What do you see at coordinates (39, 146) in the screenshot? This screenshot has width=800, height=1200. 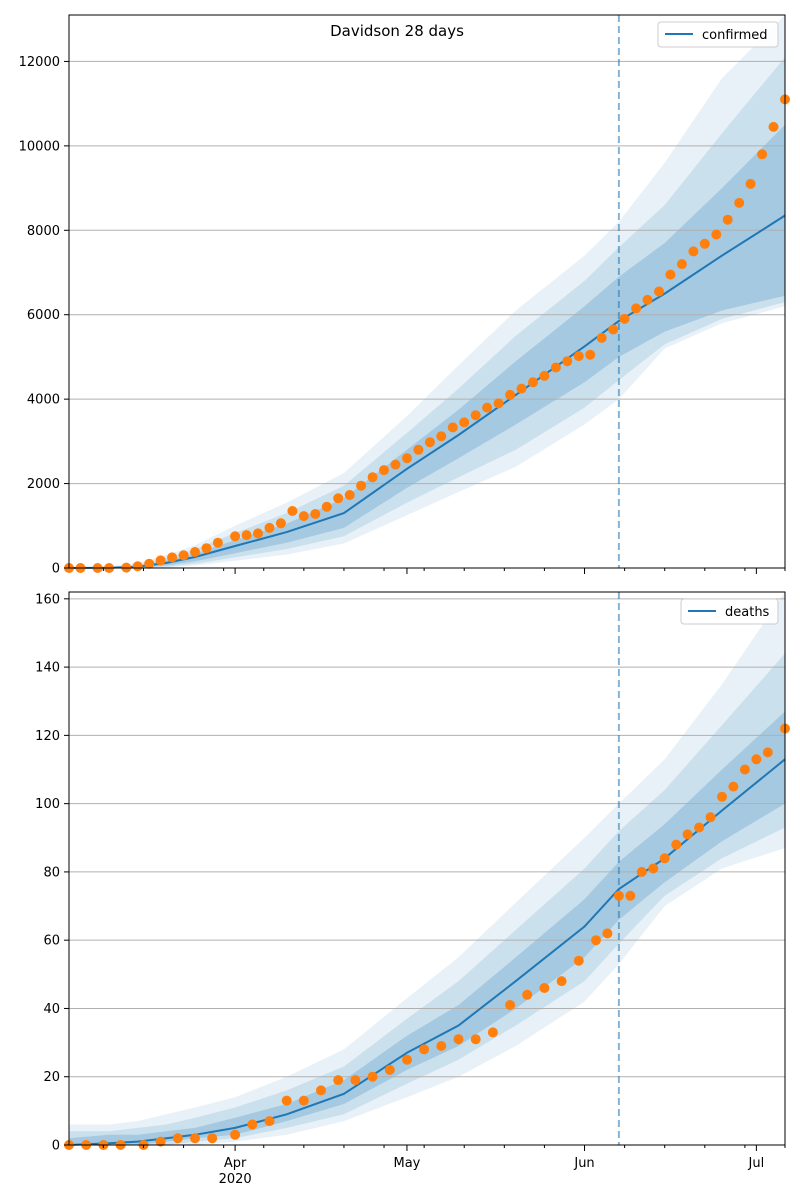 I see `y-tick-label: 10000` at bounding box center [39, 146].